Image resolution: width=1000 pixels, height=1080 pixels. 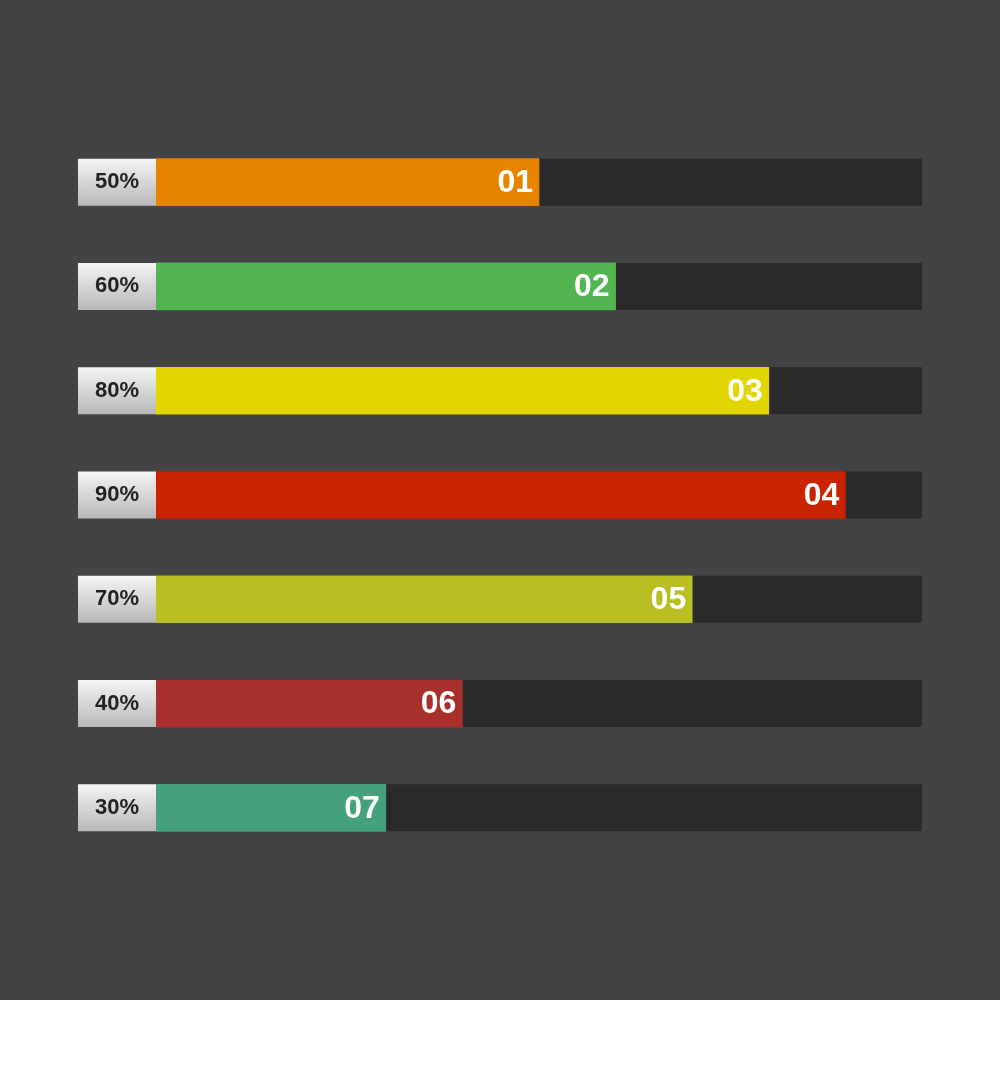 I want to click on y-tick-label: 01, so click(x=515, y=180).